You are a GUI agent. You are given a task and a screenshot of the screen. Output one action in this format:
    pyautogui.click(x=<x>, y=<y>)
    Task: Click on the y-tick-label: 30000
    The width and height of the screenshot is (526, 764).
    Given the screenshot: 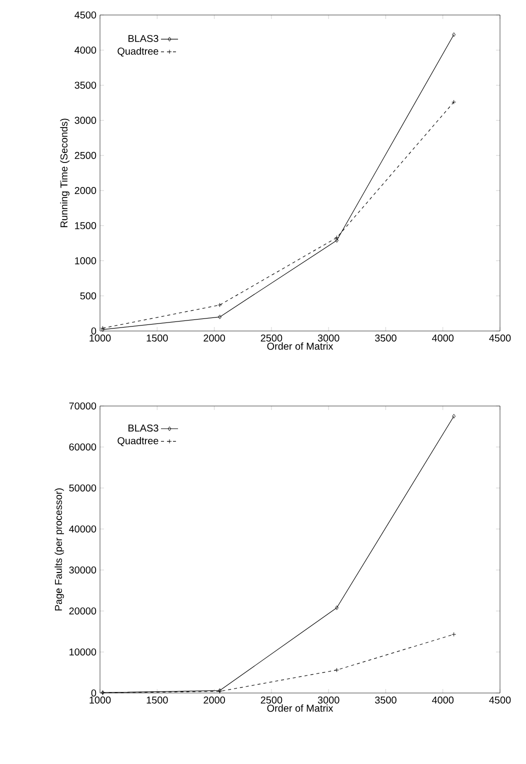 What is the action you would take?
    pyautogui.click(x=82, y=570)
    